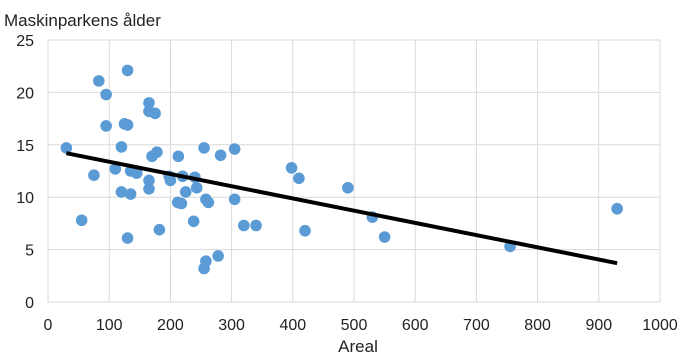  Describe the element at coordinates (25, 41) in the screenshot. I see `y-tick-label: 25` at that location.